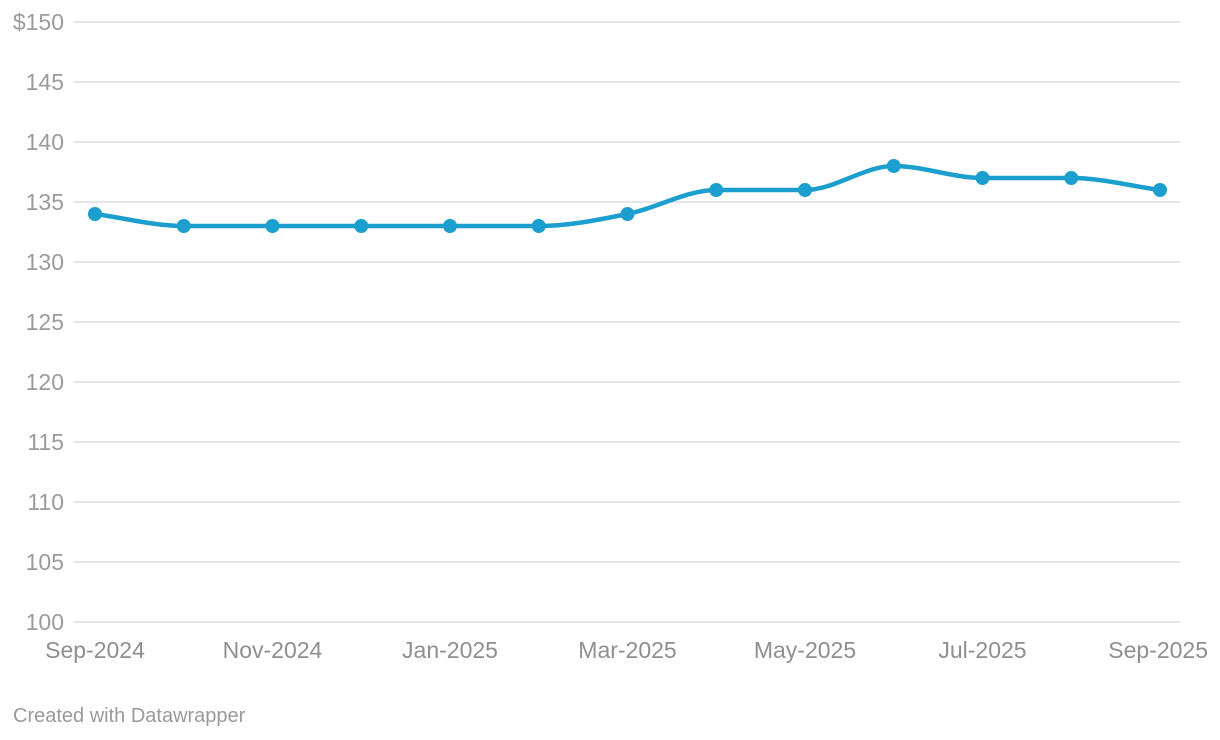 The width and height of the screenshot is (1220, 740). Describe the element at coordinates (45, 502) in the screenshot. I see `y-tick-label: 110` at that location.